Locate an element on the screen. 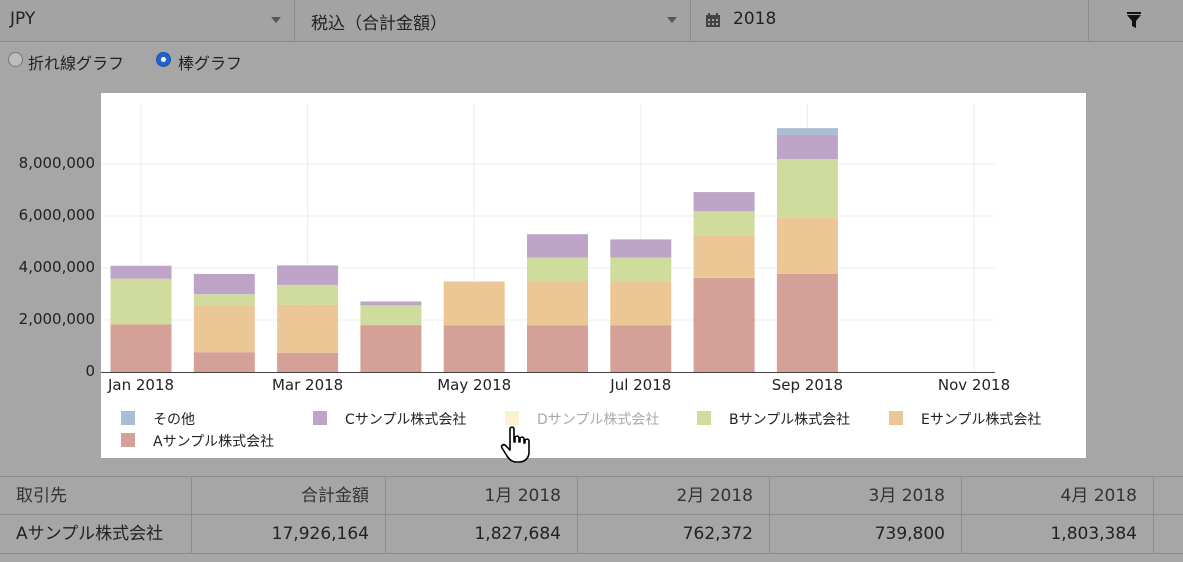  y-tick-label: 8,000,000 is located at coordinates (56, 163).